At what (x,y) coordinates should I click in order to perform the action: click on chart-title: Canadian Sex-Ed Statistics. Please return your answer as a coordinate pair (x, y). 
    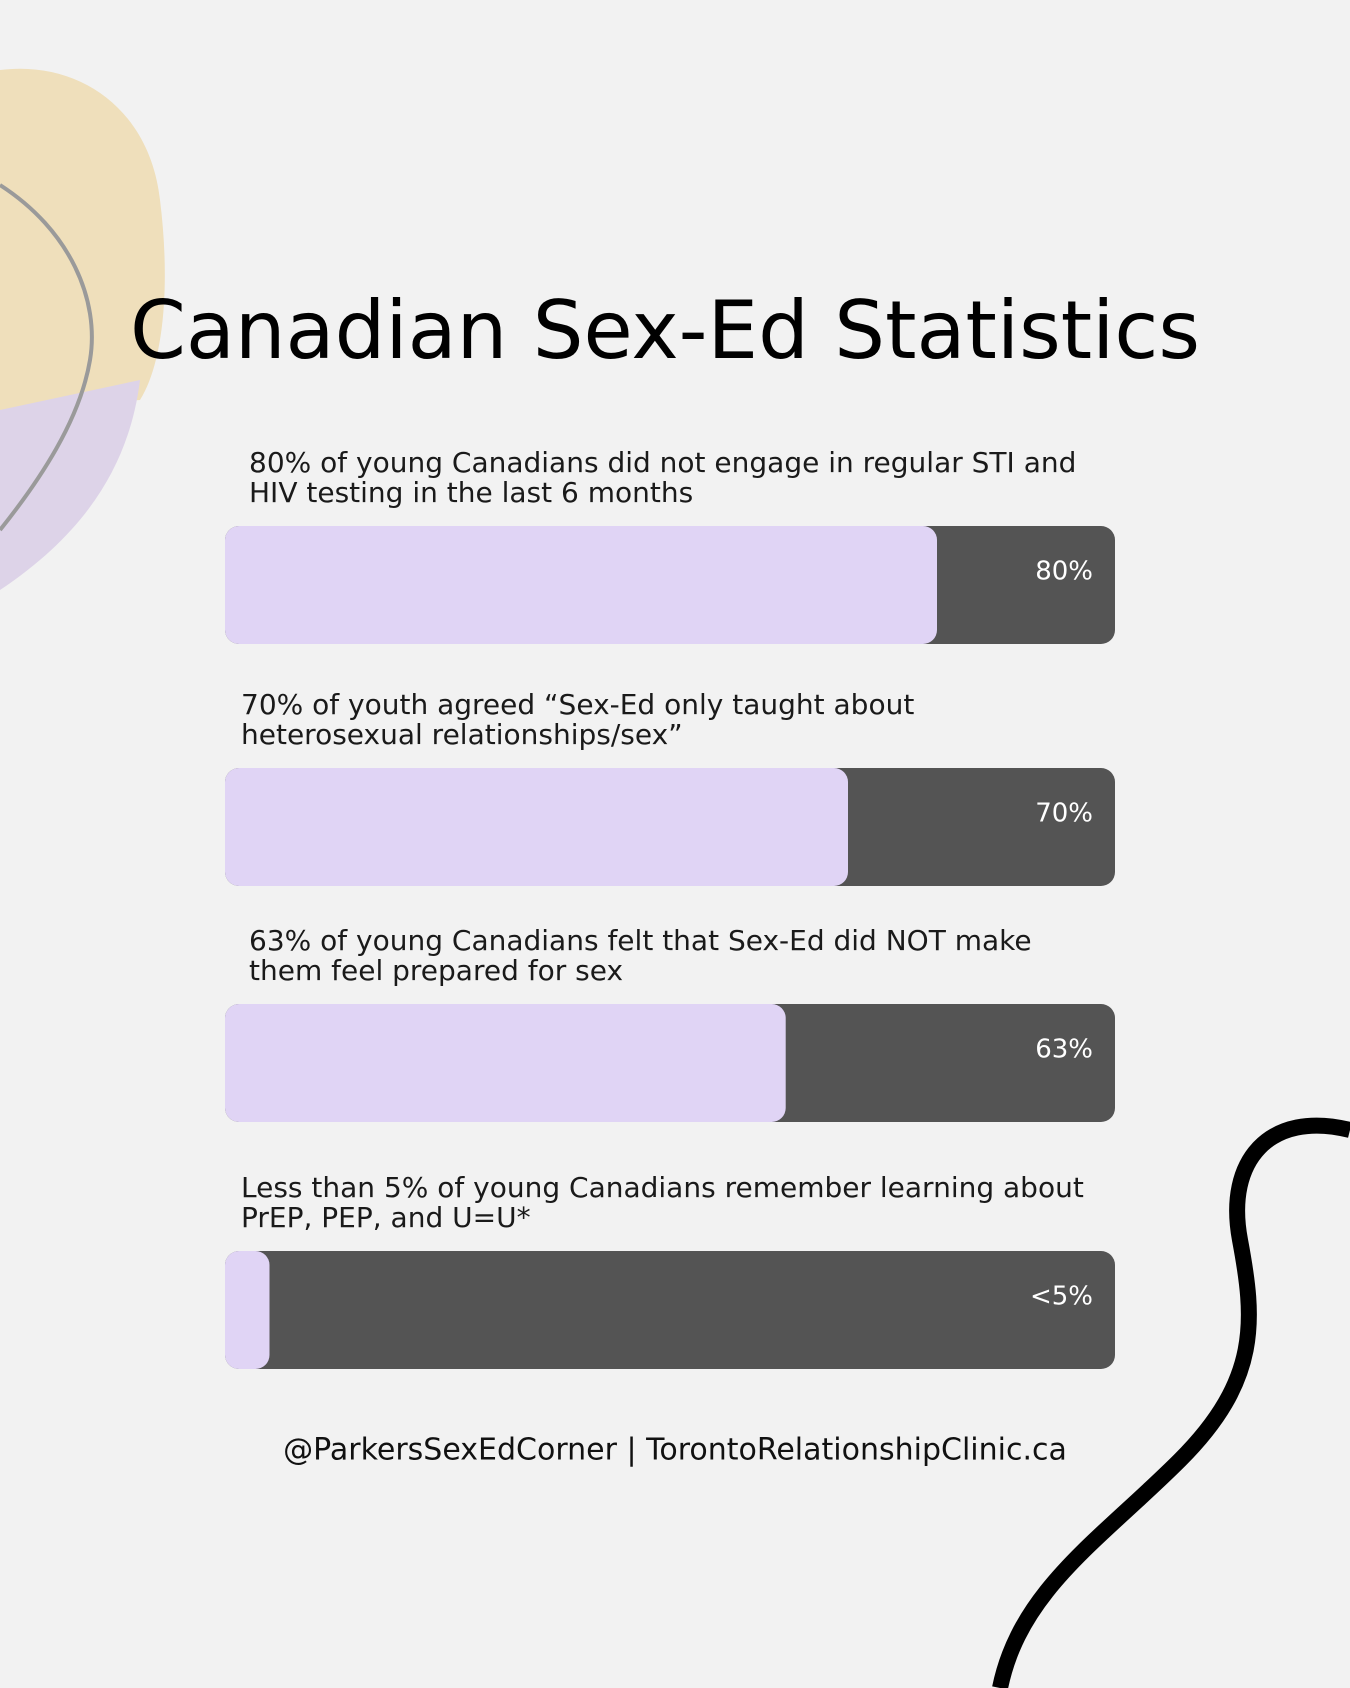
    Looking at the image, I should click on (665, 330).